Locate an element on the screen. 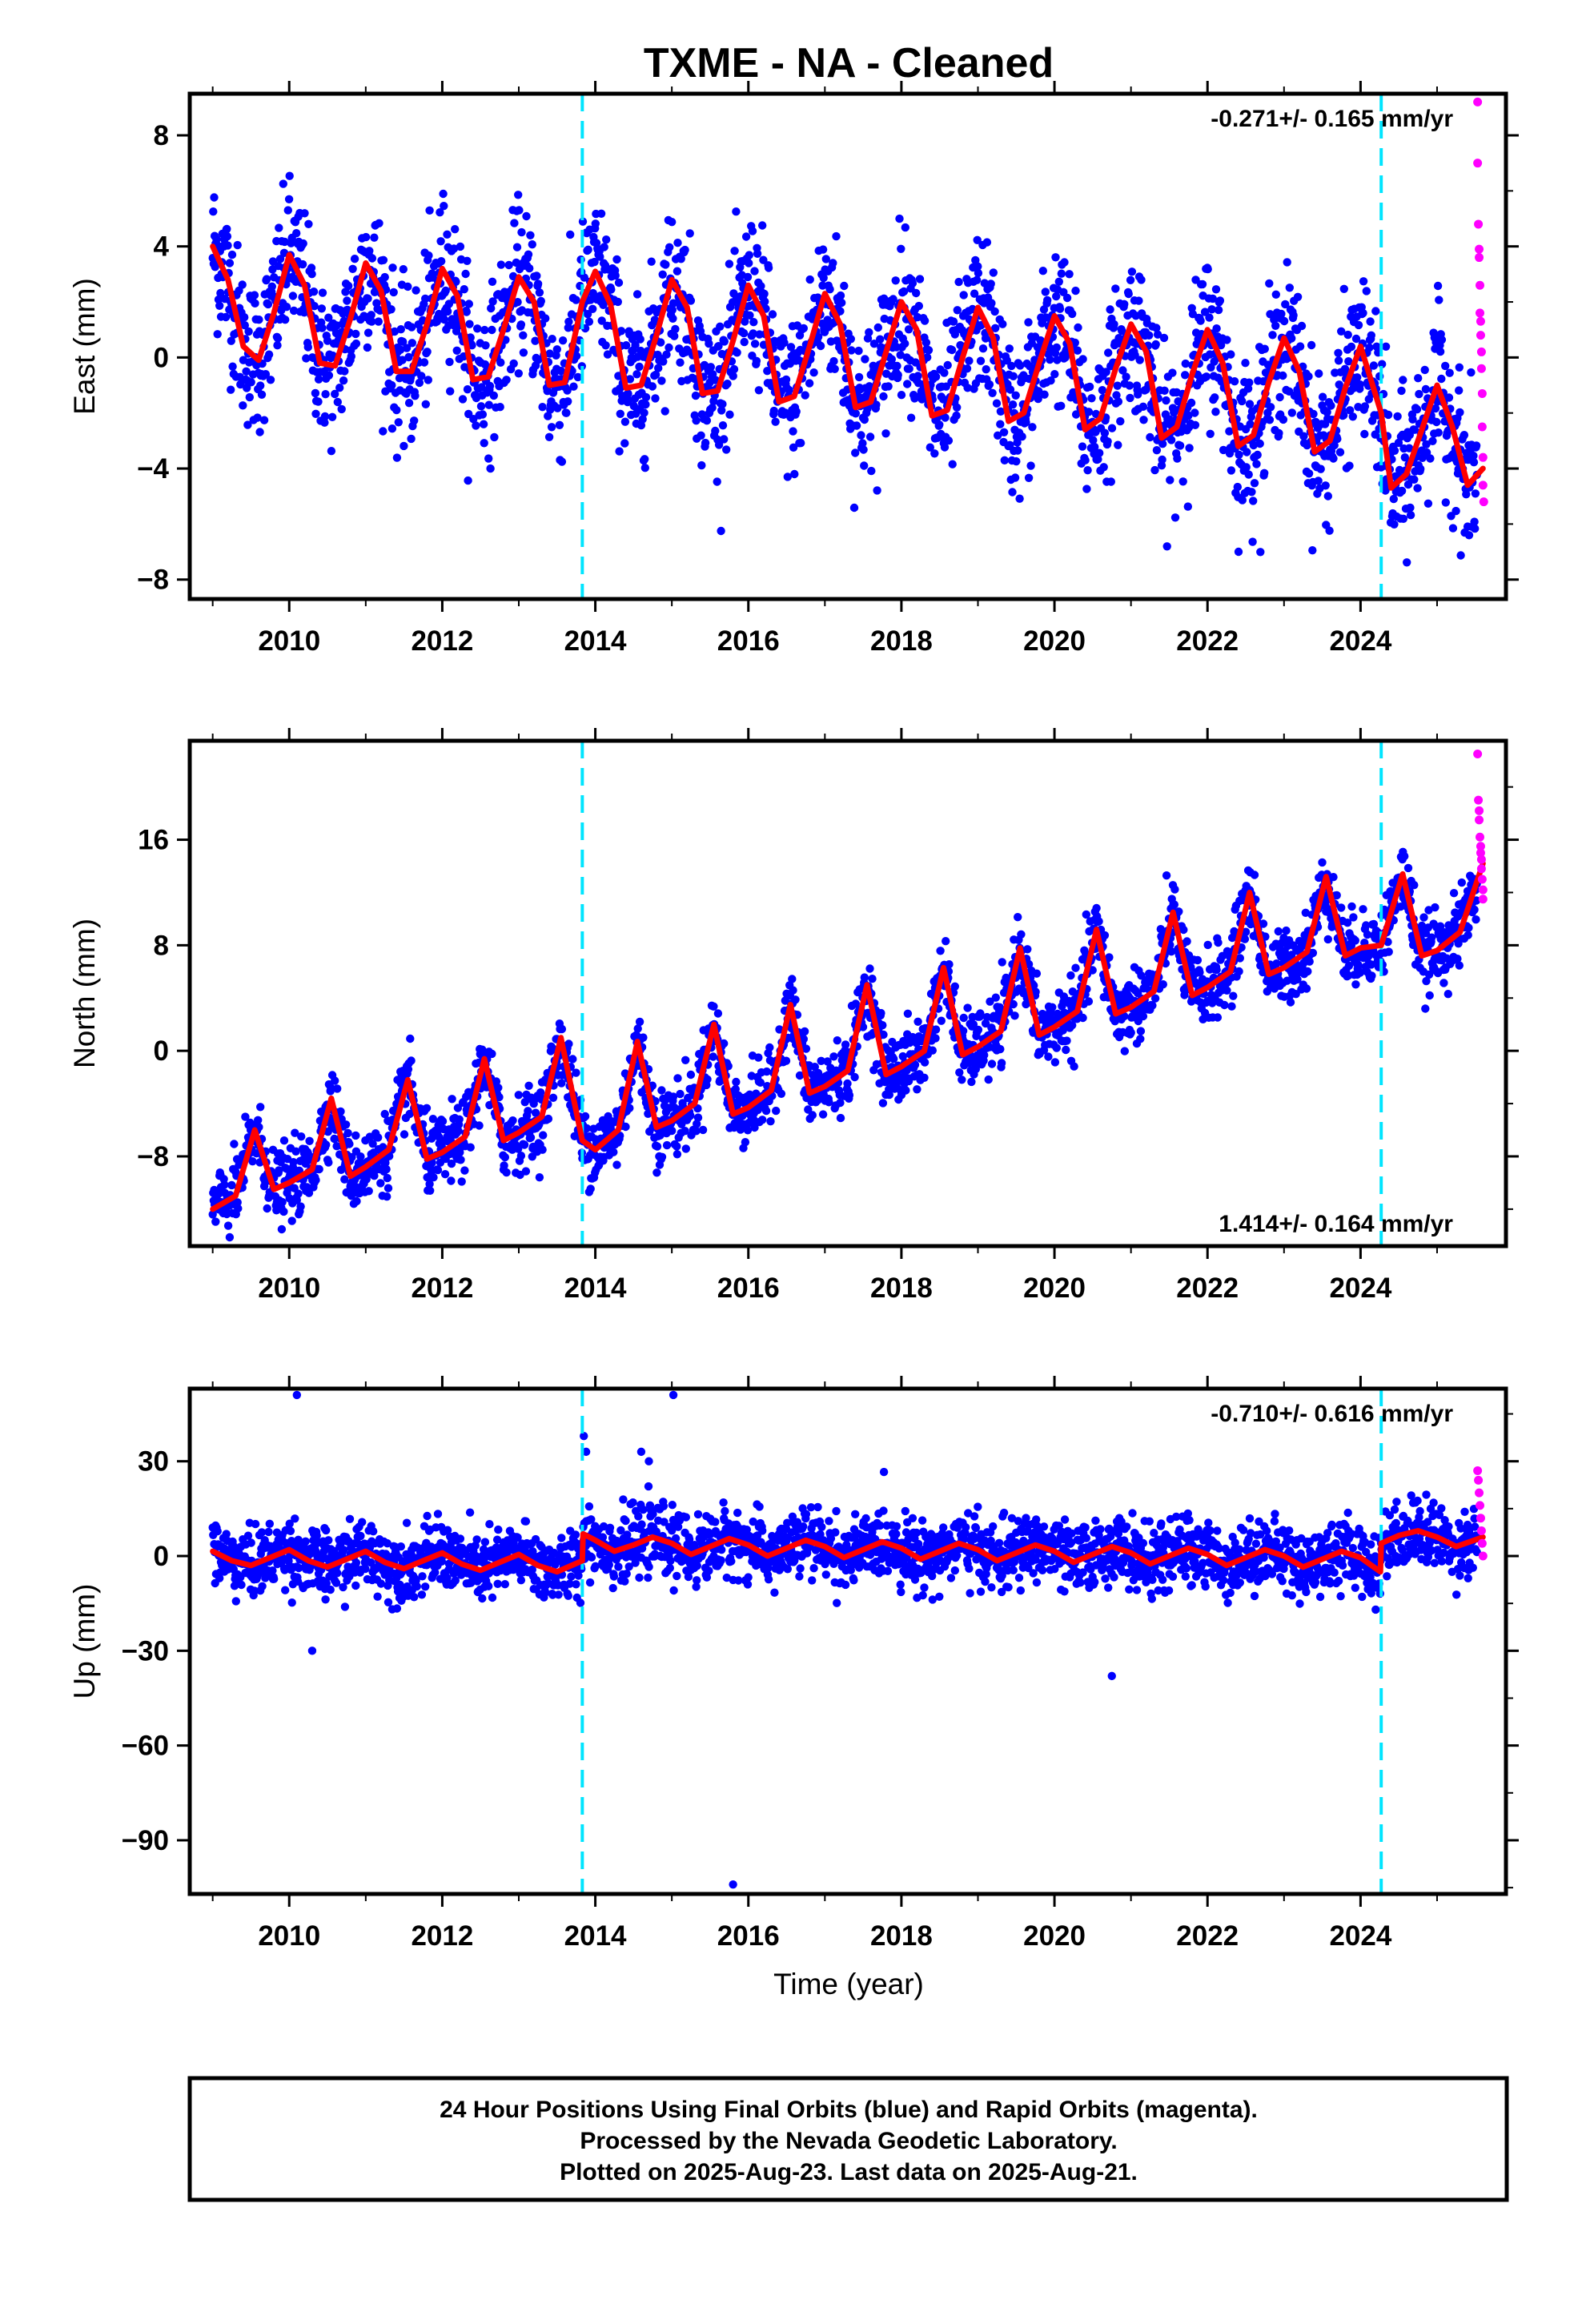 This screenshot has width=1582, height=2324. rapid-orbit-point is located at coordinates (1480, 321).